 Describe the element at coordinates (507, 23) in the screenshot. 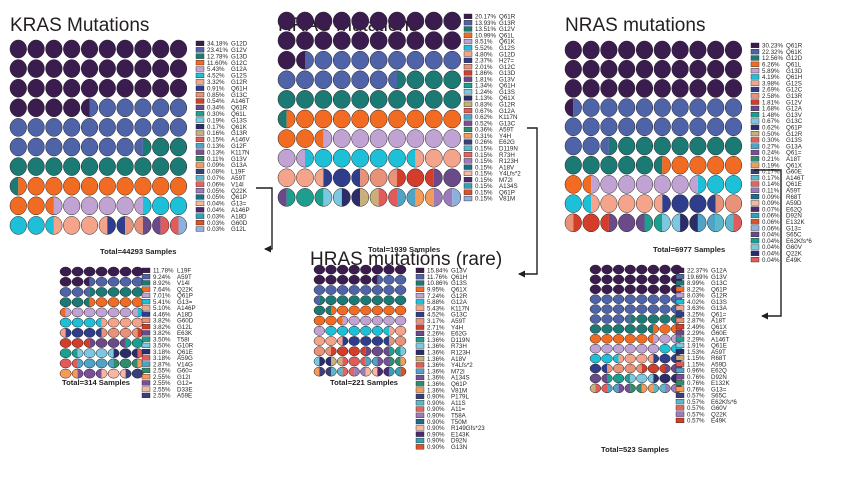

I see `legend-label: G13R` at that location.